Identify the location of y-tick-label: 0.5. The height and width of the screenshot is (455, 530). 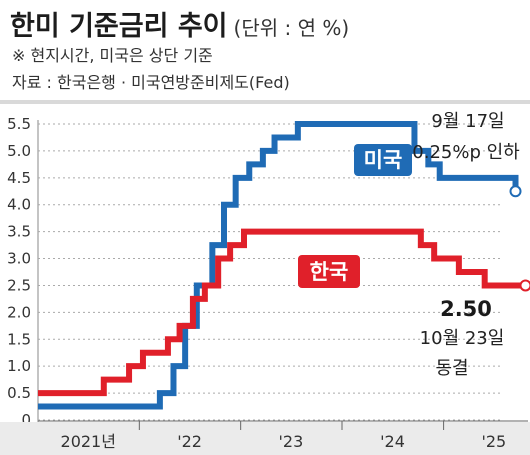
(19, 393).